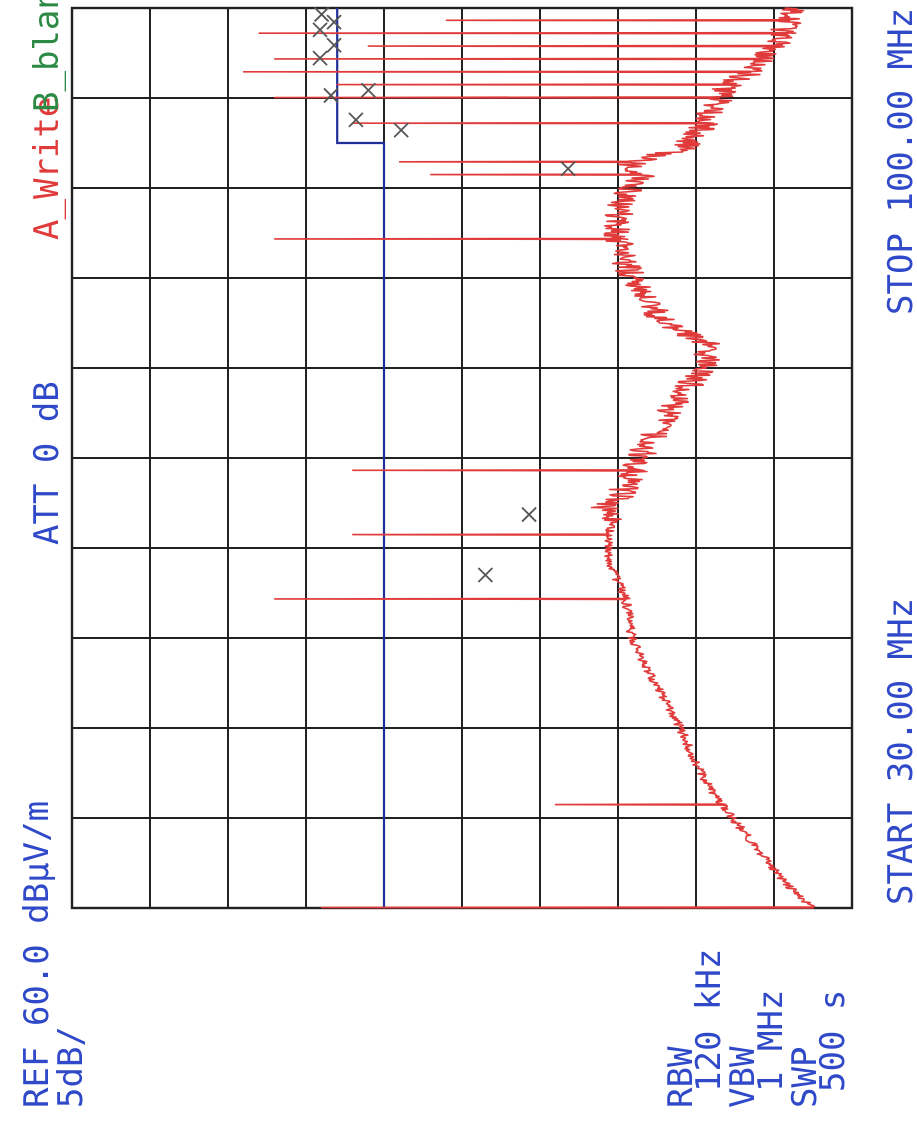  Describe the element at coordinates (743, 1077) in the screenshot. I see `vbw-label: VBW` at that location.